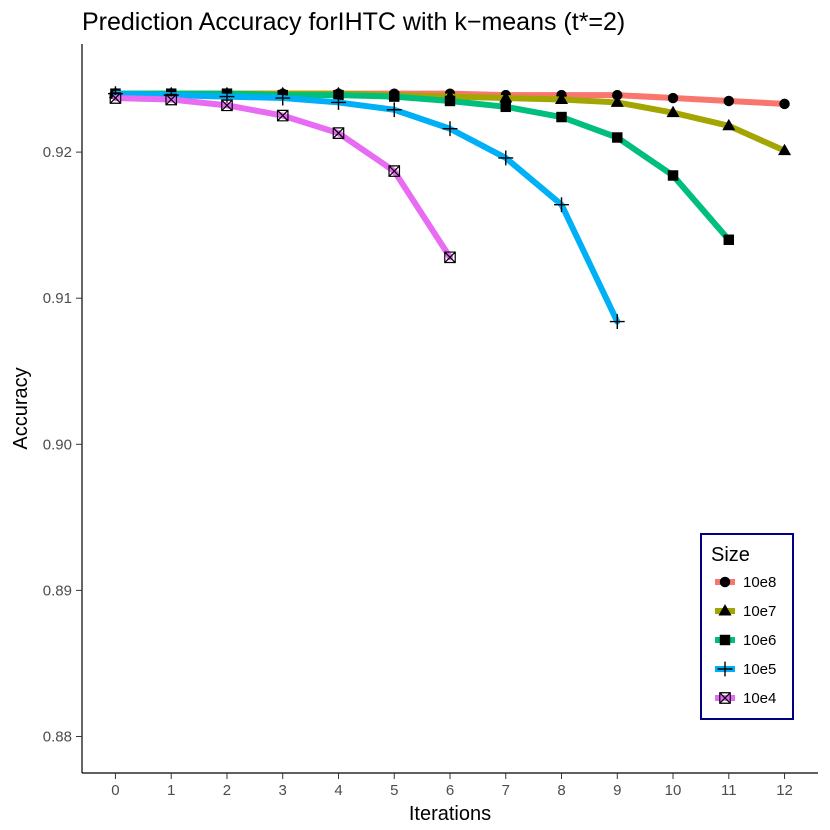 This screenshot has height=830, width=830. What do you see at coordinates (759, 582) in the screenshot?
I see `legend-label: 10e8` at bounding box center [759, 582].